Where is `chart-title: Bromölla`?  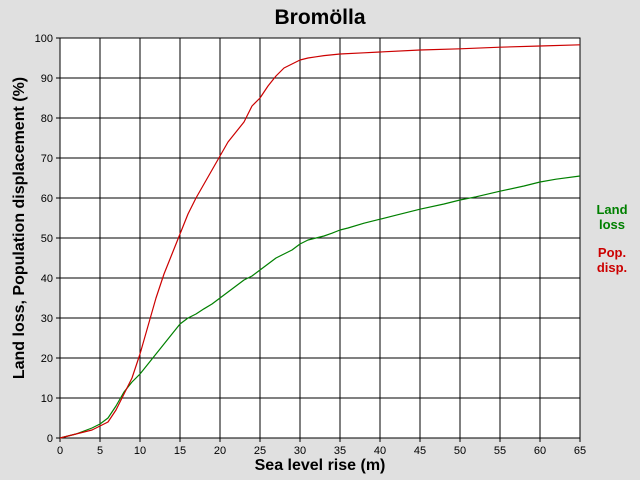
chart-title: Bromölla is located at coordinates (320, 17).